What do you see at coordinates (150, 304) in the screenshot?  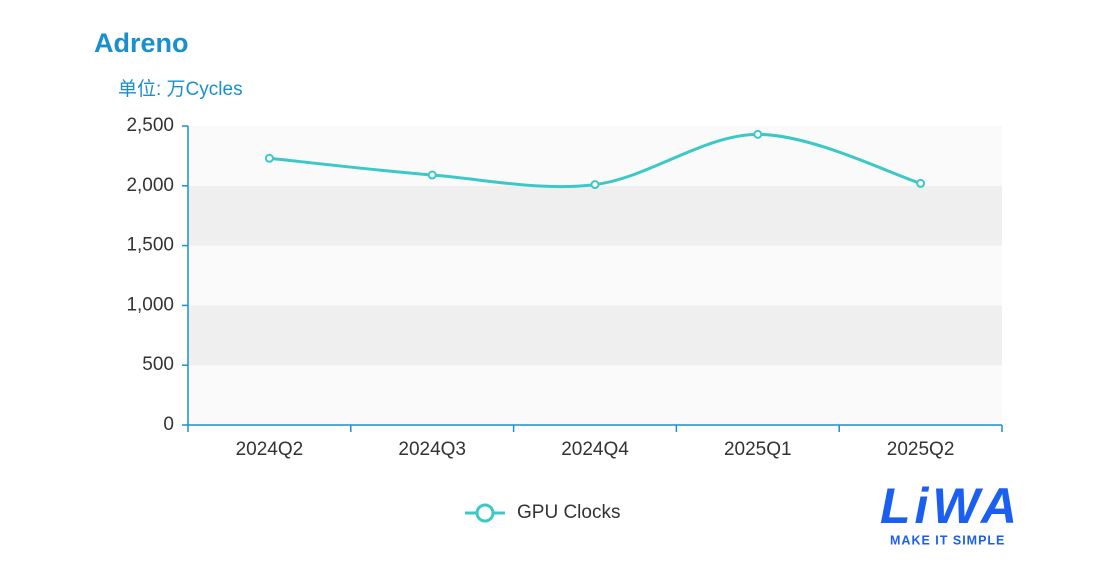 I see `y-tick-label: 1,000` at bounding box center [150, 304].